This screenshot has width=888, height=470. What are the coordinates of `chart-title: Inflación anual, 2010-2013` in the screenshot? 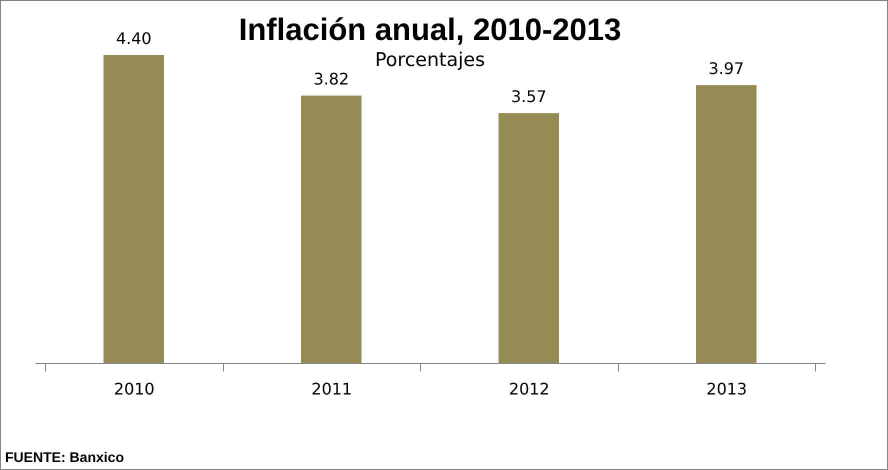 It's located at (430, 29).